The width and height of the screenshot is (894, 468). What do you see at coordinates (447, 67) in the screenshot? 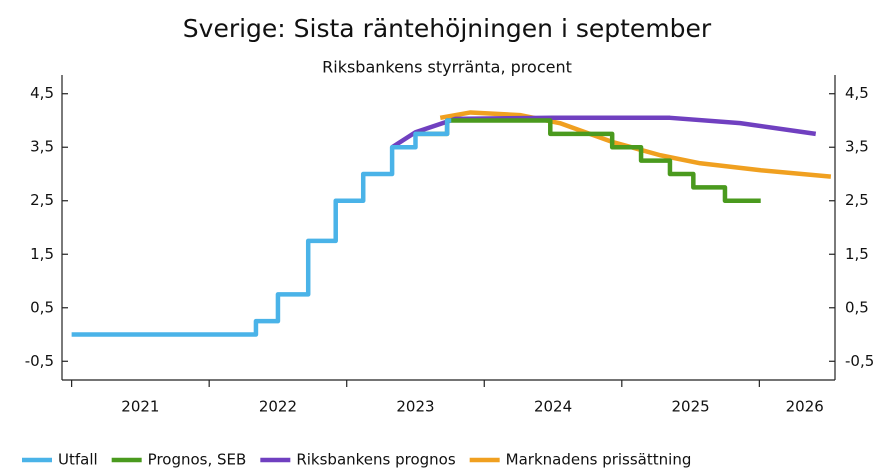
I see `chart-subtitle: Riksbankens styrränta, procent` at bounding box center [447, 67].